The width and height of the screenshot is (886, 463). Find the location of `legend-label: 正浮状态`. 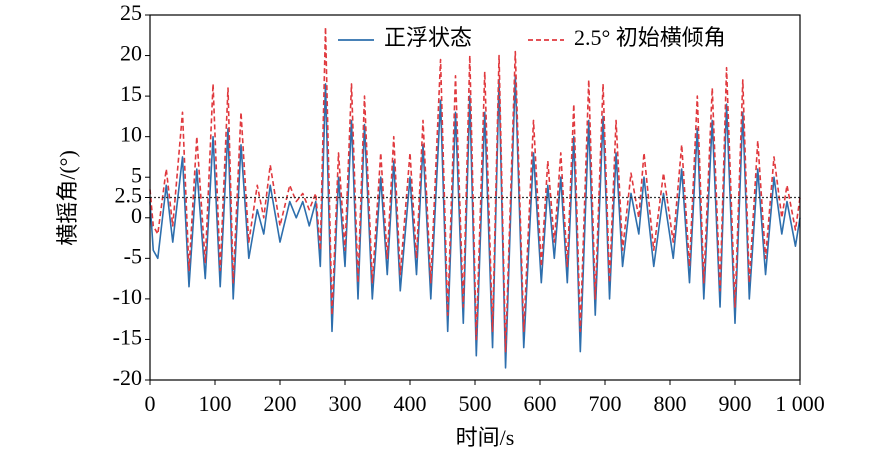

legend-label: 正浮状态 is located at coordinates (428, 37).